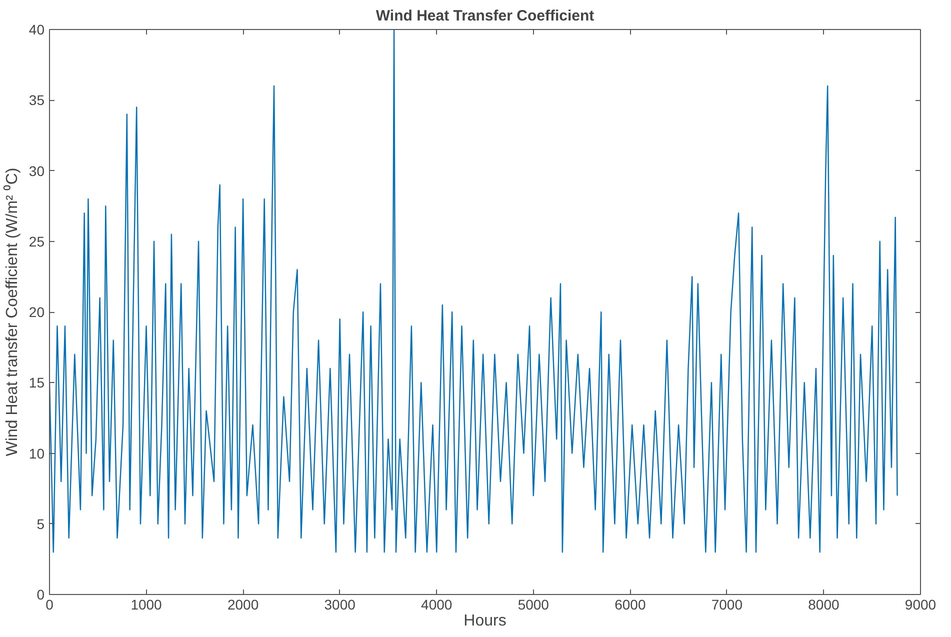  Describe the element at coordinates (340, 604) in the screenshot. I see `x-tick-label: 3000` at that location.